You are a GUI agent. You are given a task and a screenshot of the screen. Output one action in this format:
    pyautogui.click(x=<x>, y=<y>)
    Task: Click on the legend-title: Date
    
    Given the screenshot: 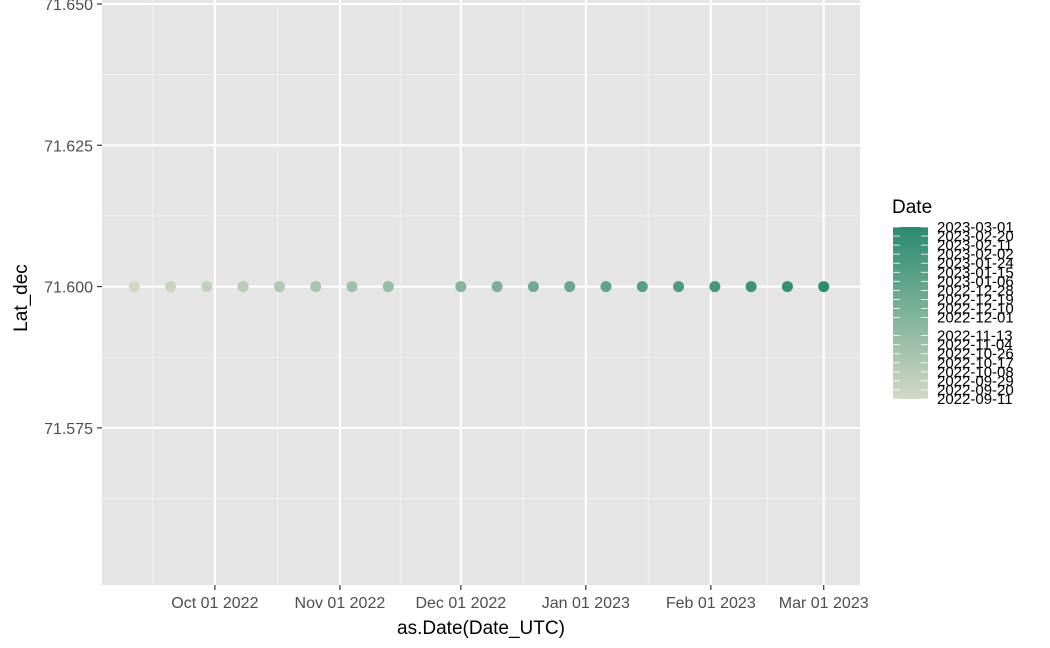 What is the action you would take?
    pyautogui.click(x=912, y=207)
    